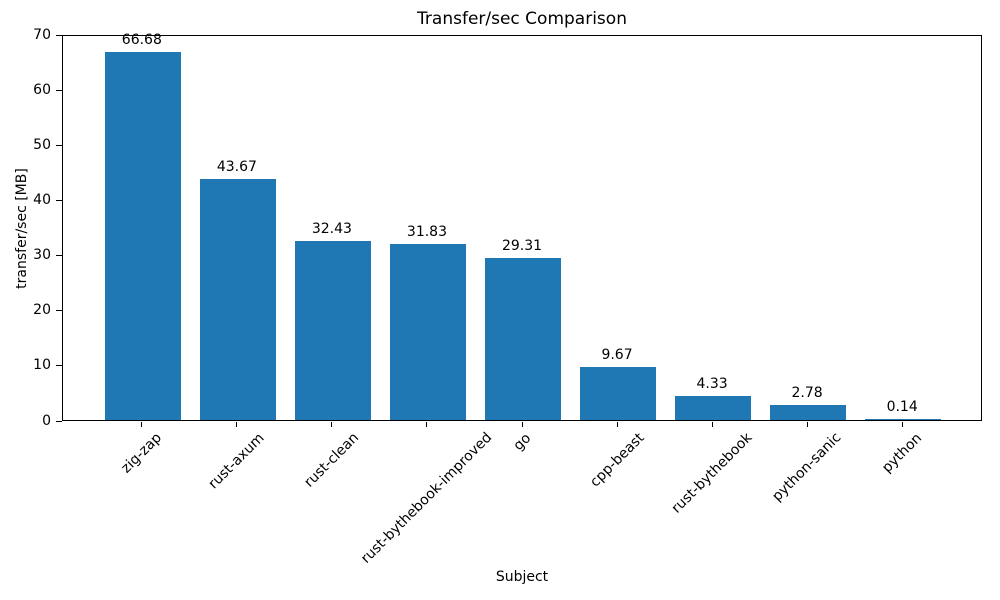  What do you see at coordinates (331, 229) in the screenshot?
I see `bar-value-label: 32.43` at bounding box center [331, 229].